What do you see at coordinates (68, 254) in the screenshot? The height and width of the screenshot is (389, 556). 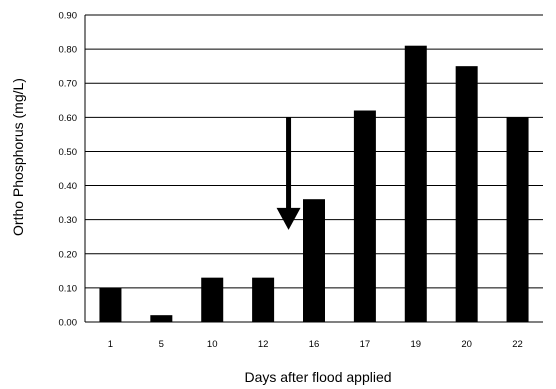 I see `y-tick-label: 0.20` at bounding box center [68, 254].